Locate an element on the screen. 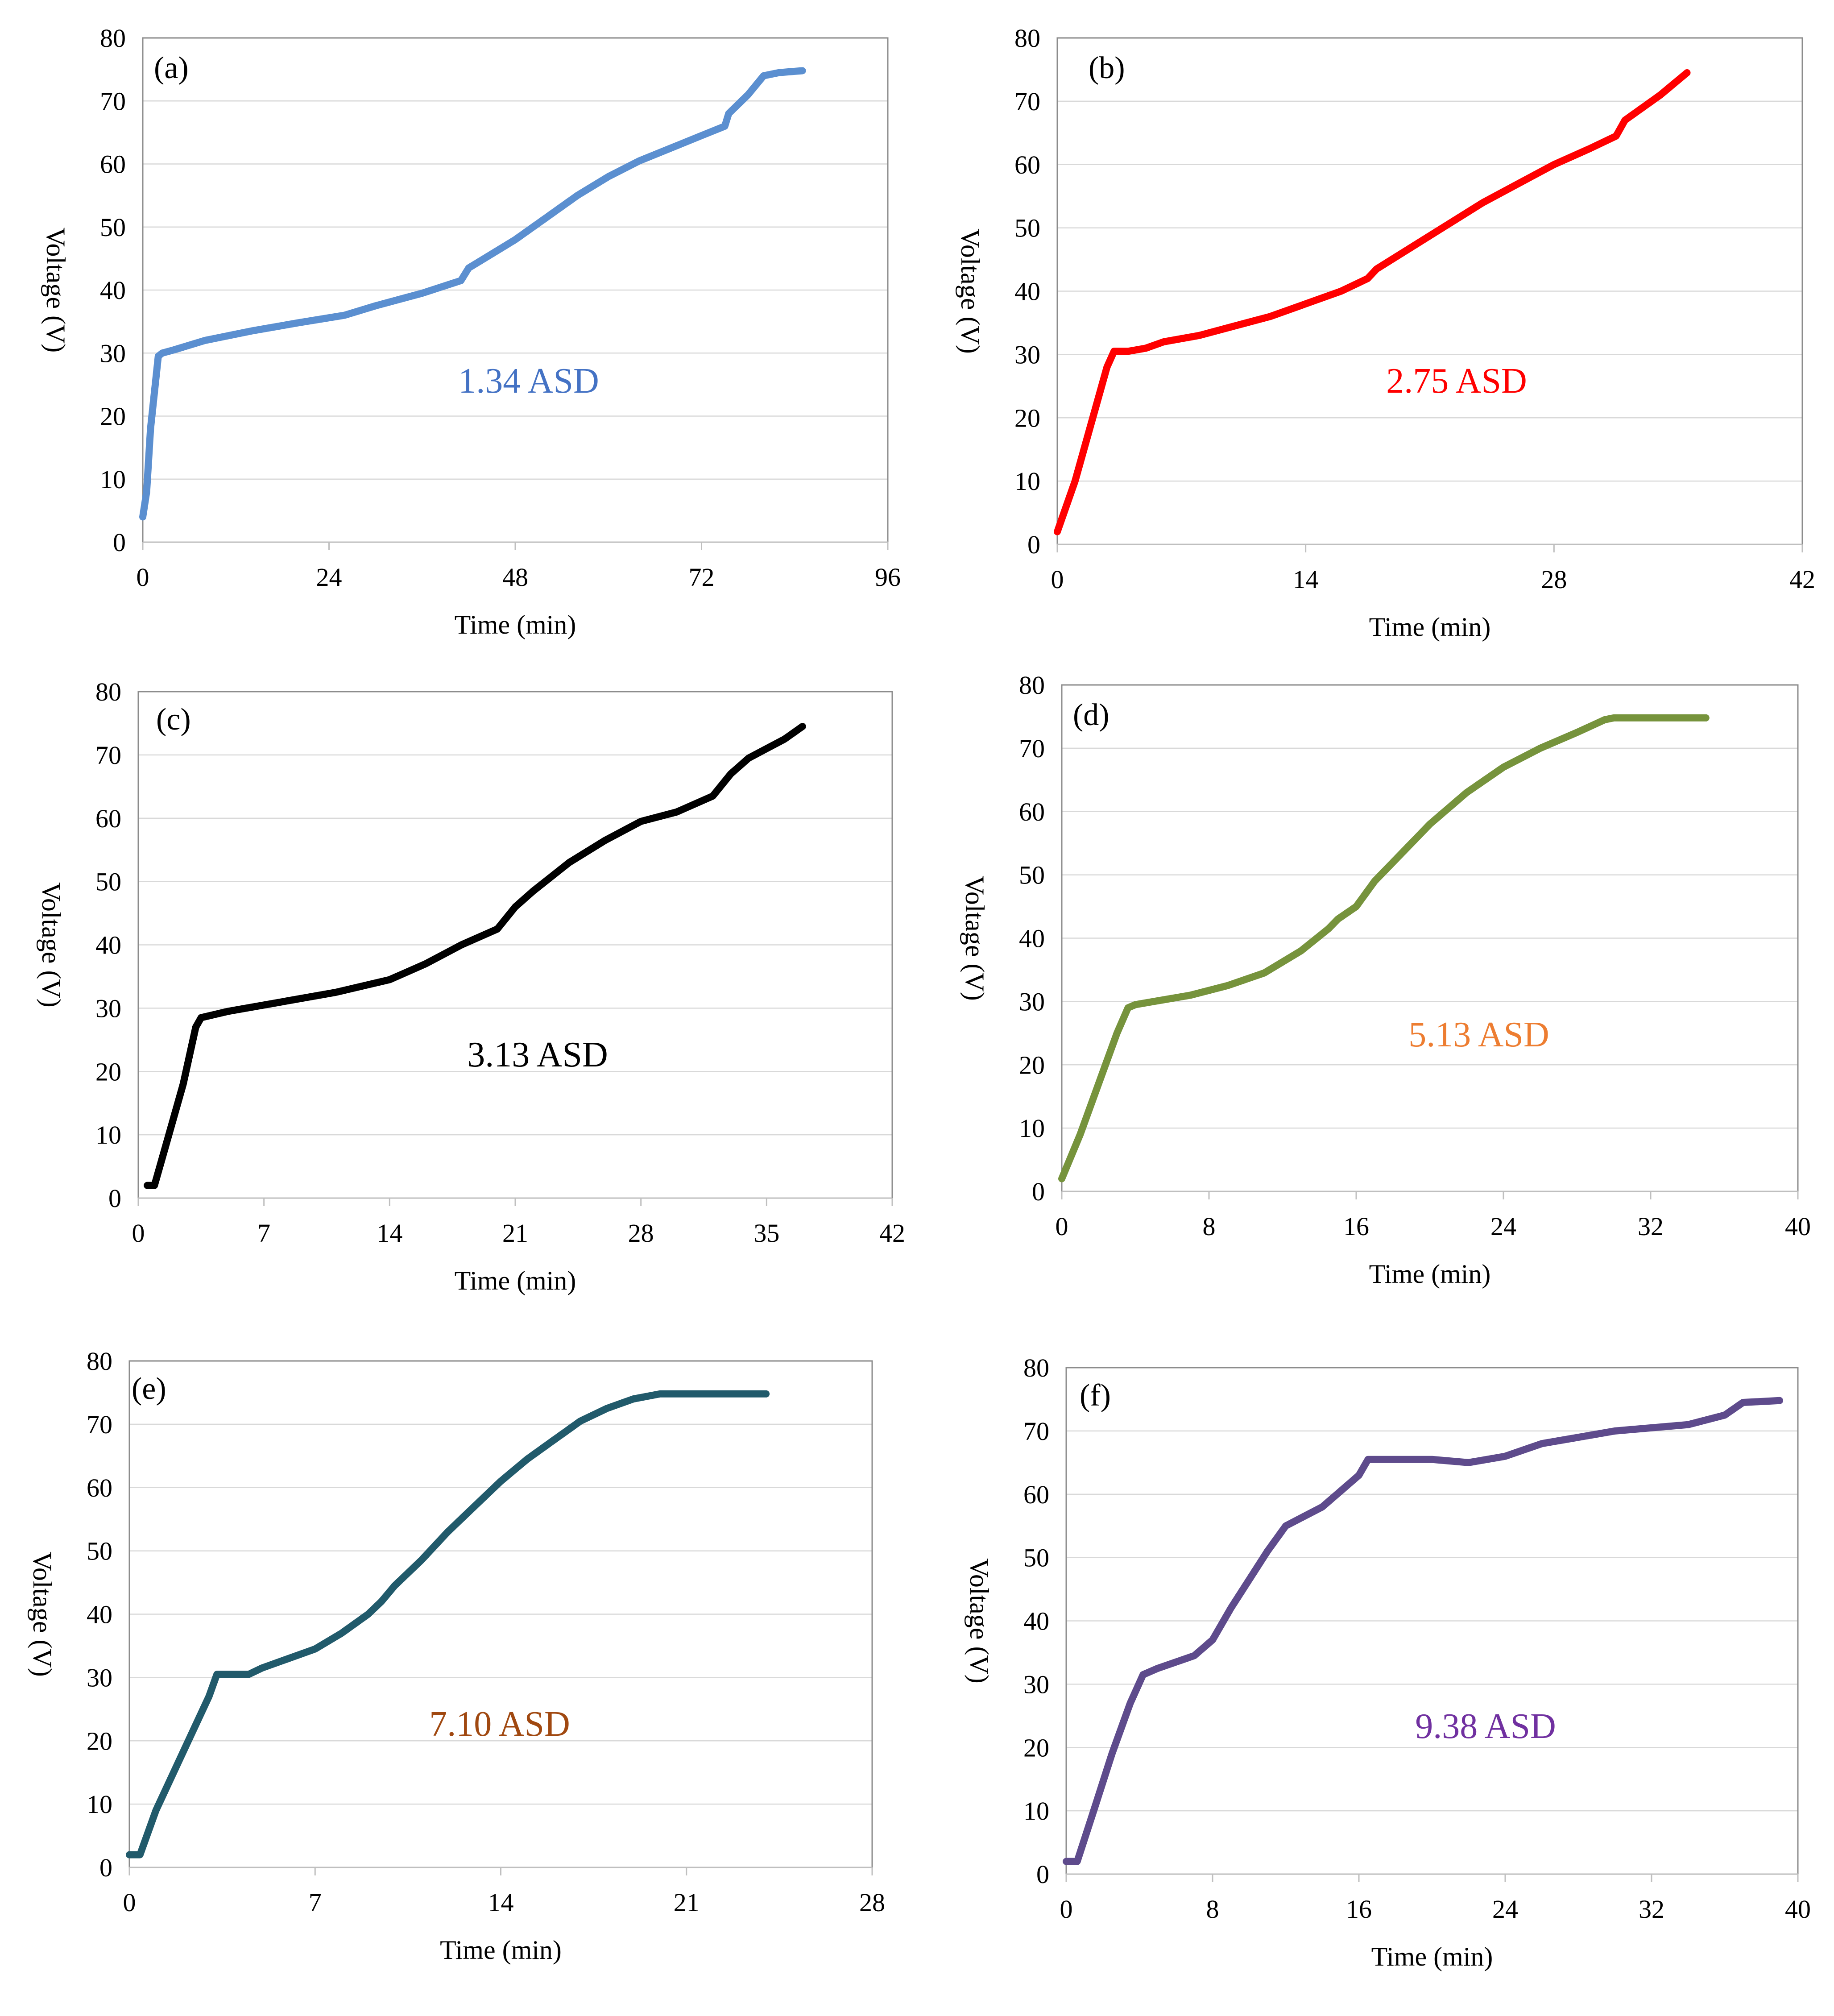  x-tick-label: 40 is located at coordinates (1798, 1909).